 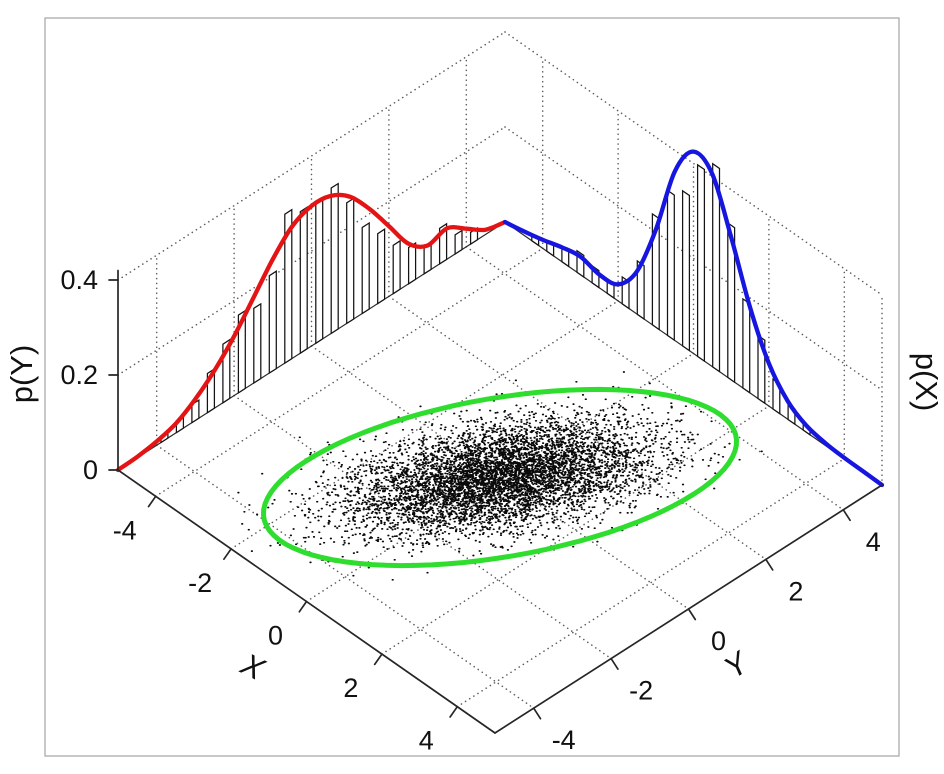 I want to click on y-tick-label: 0, so click(x=718, y=641).